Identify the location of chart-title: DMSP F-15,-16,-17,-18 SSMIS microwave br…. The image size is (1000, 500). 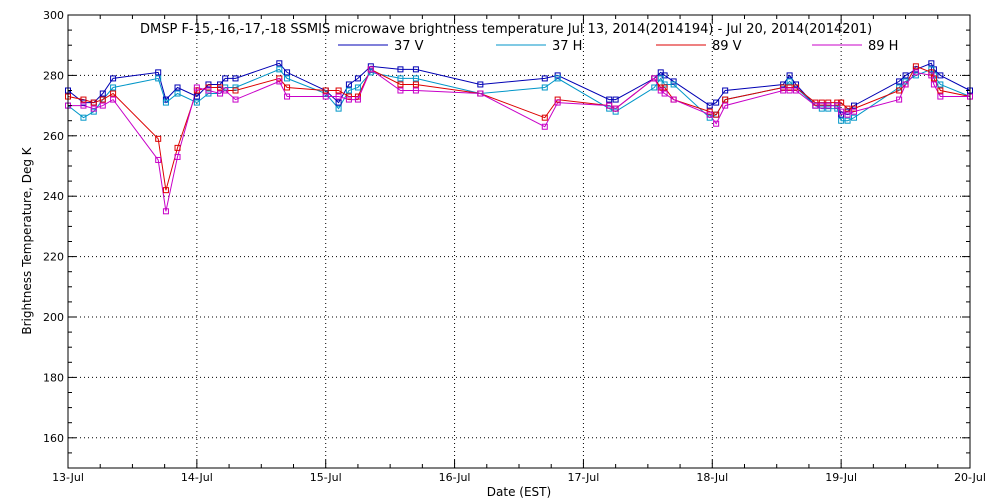
(506, 29).